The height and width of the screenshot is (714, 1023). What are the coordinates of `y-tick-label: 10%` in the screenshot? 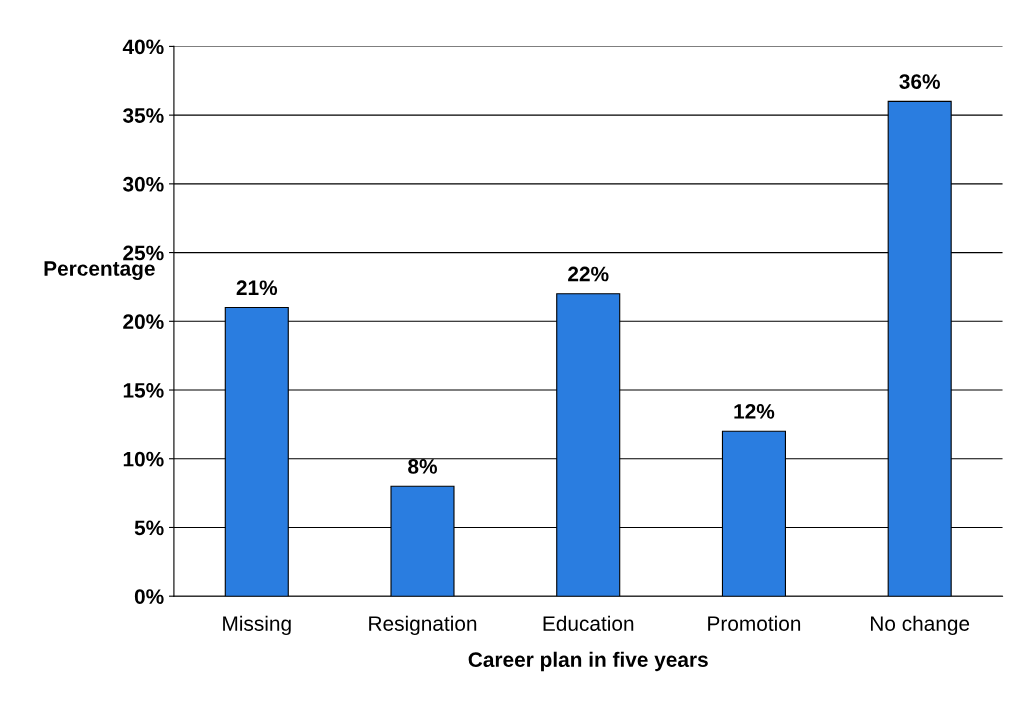 It's located at (143, 459).